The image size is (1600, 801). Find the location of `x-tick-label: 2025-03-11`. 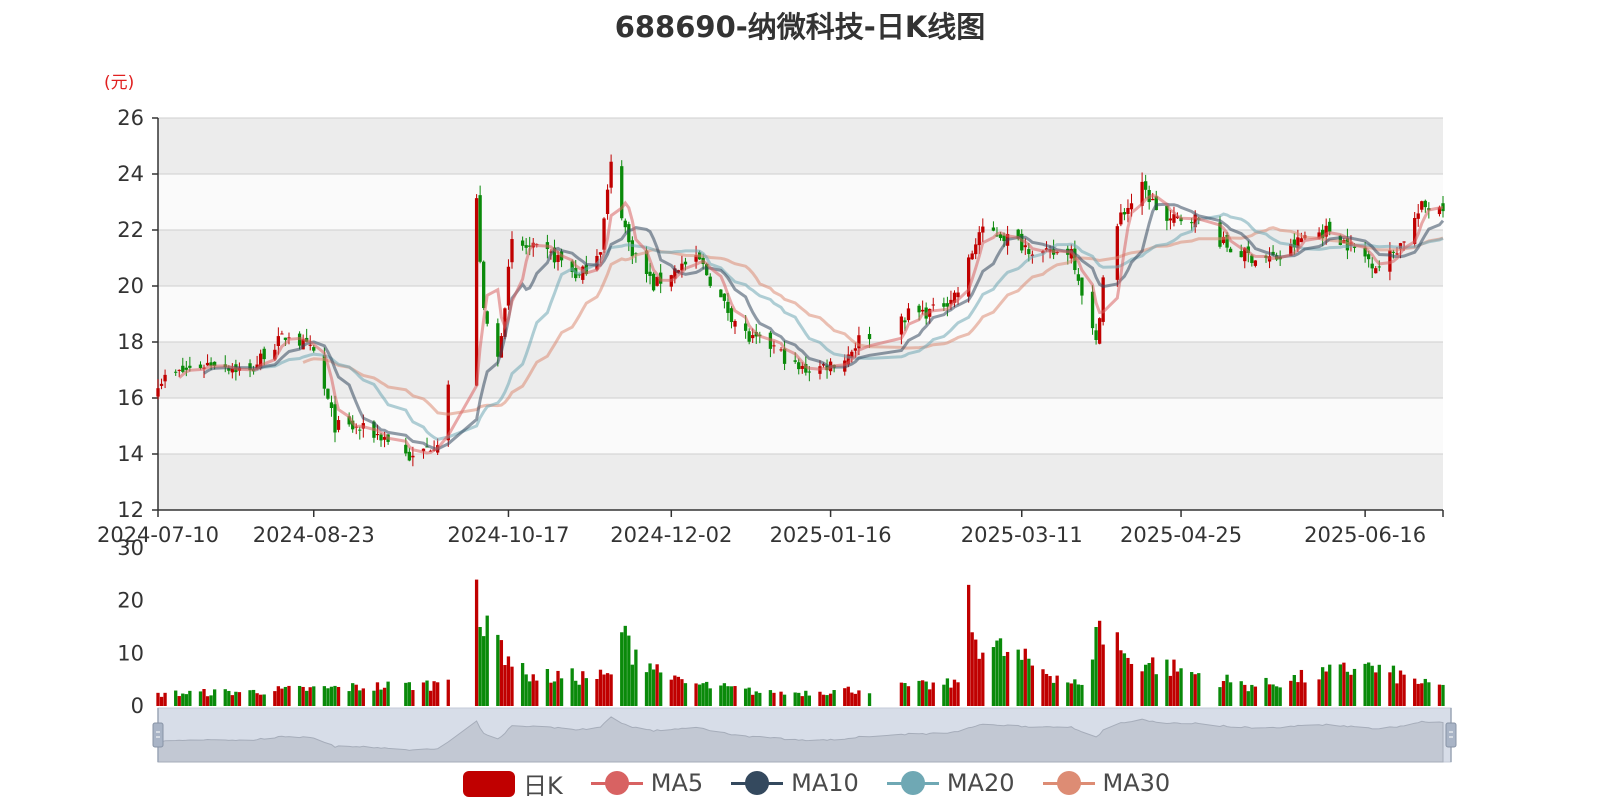

x-tick-label: 2025-03-11 is located at coordinates (1022, 535).